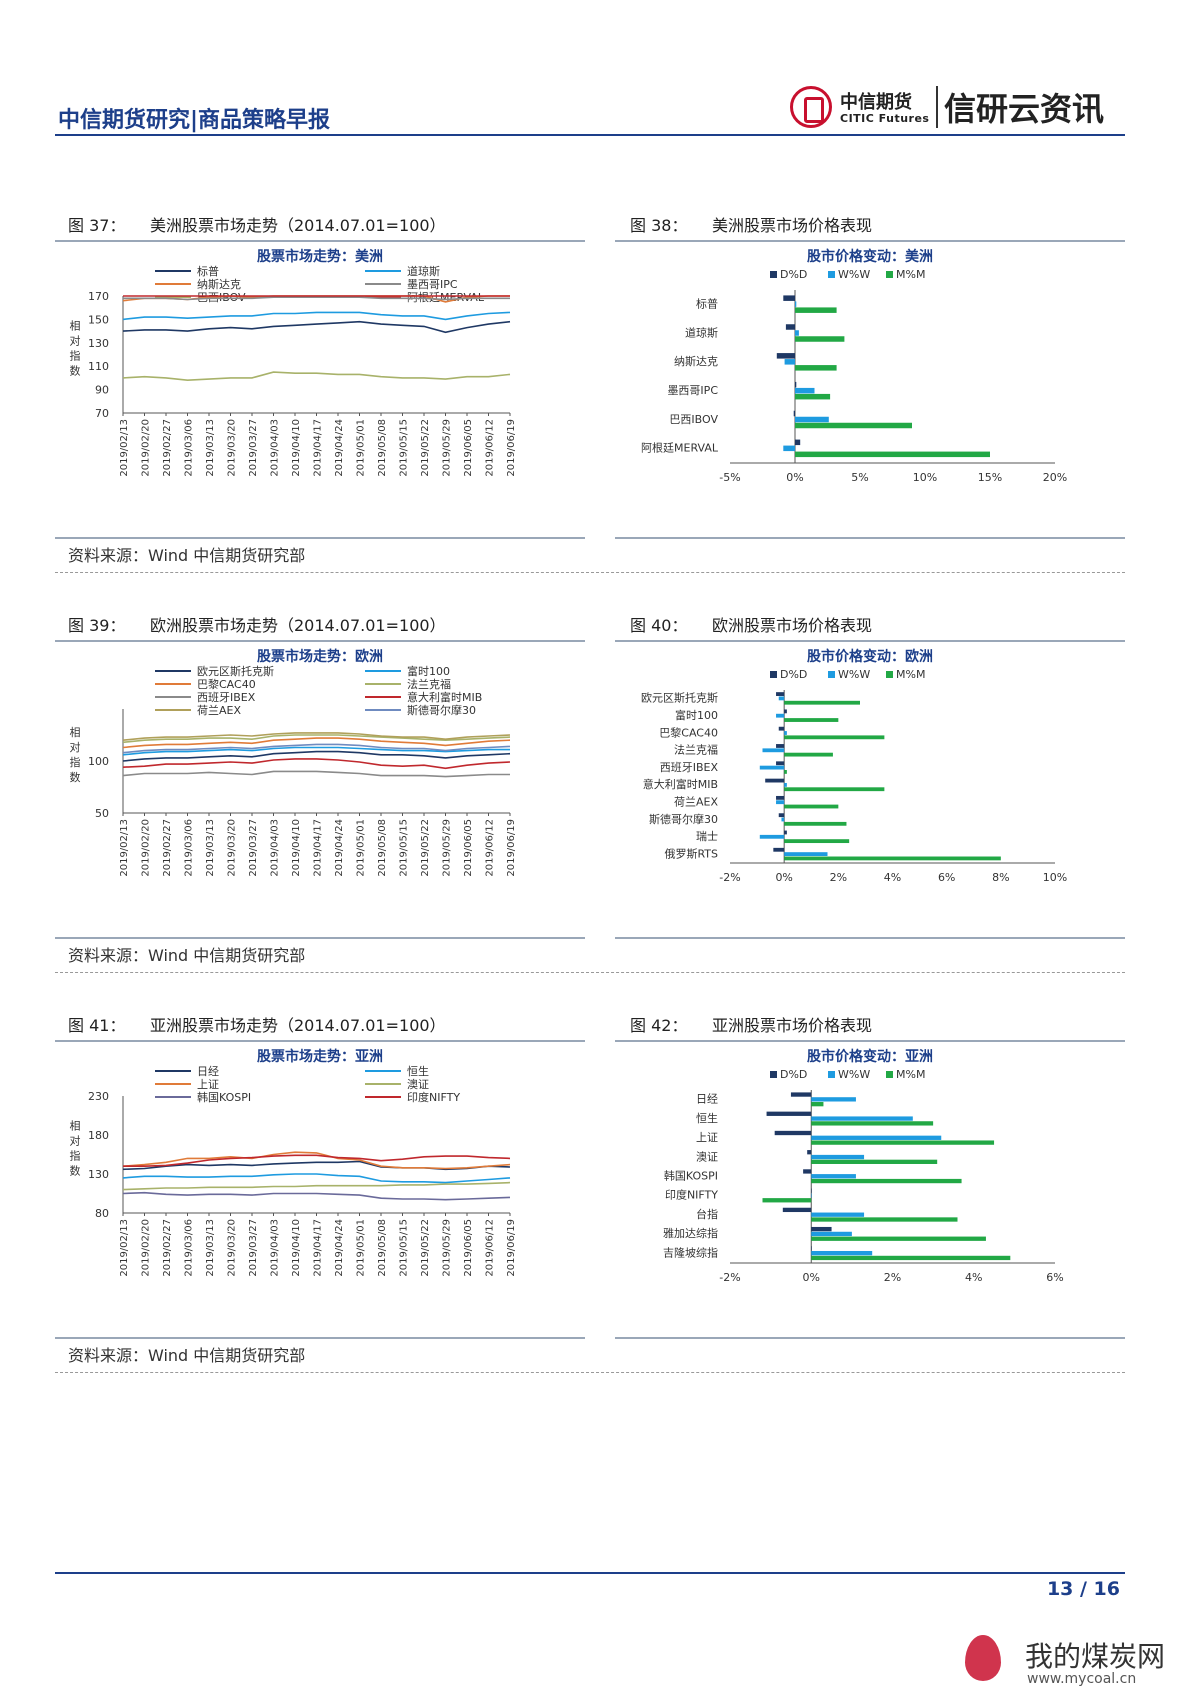  Describe the element at coordinates (490, 448) in the screenshot. I see `x-tick-label: 2019/06/12` at that location.